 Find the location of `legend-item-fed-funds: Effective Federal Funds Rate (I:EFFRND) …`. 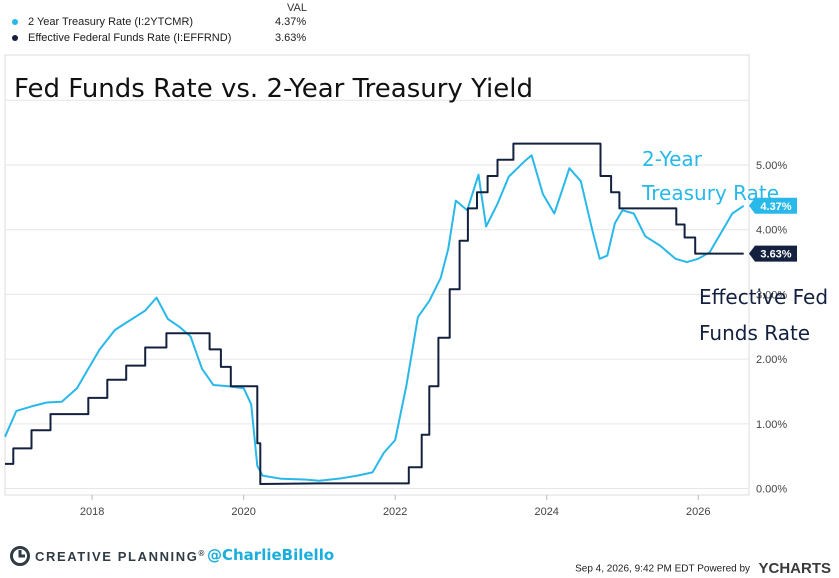

legend-item-fed-funds: Effective Federal Funds Rate (I:EFFRND) … is located at coordinates (167, 38).